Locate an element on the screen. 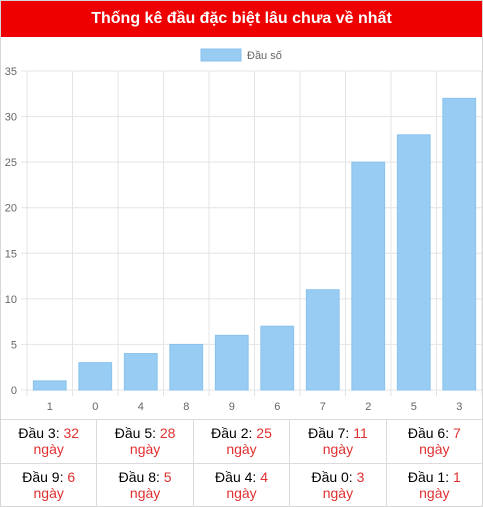 The image size is (483, 507). stat-label: Đầu 2: is located at coordinates (234, 433).